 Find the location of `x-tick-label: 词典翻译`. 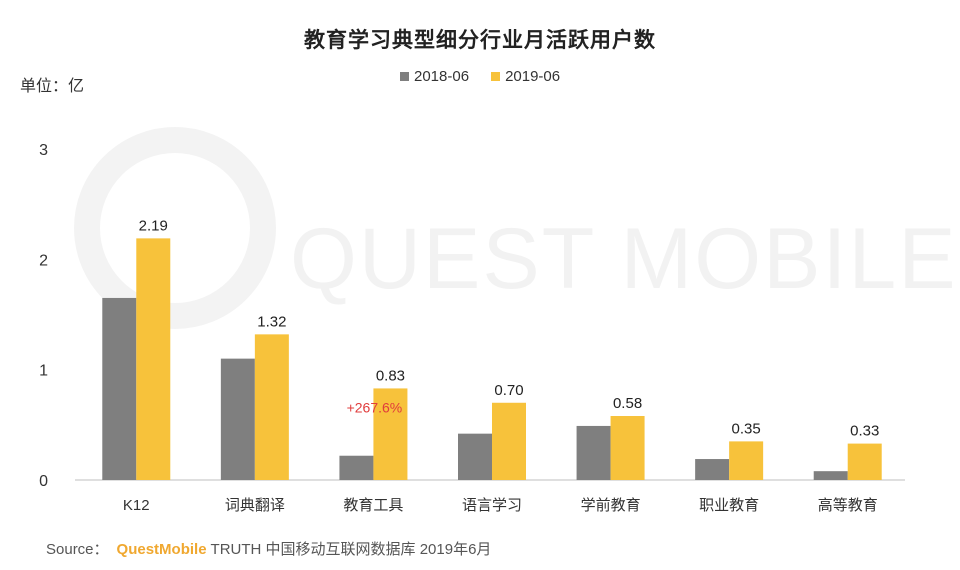

x-tick-label: 词典翻译 is located at coordinates (255, 505).